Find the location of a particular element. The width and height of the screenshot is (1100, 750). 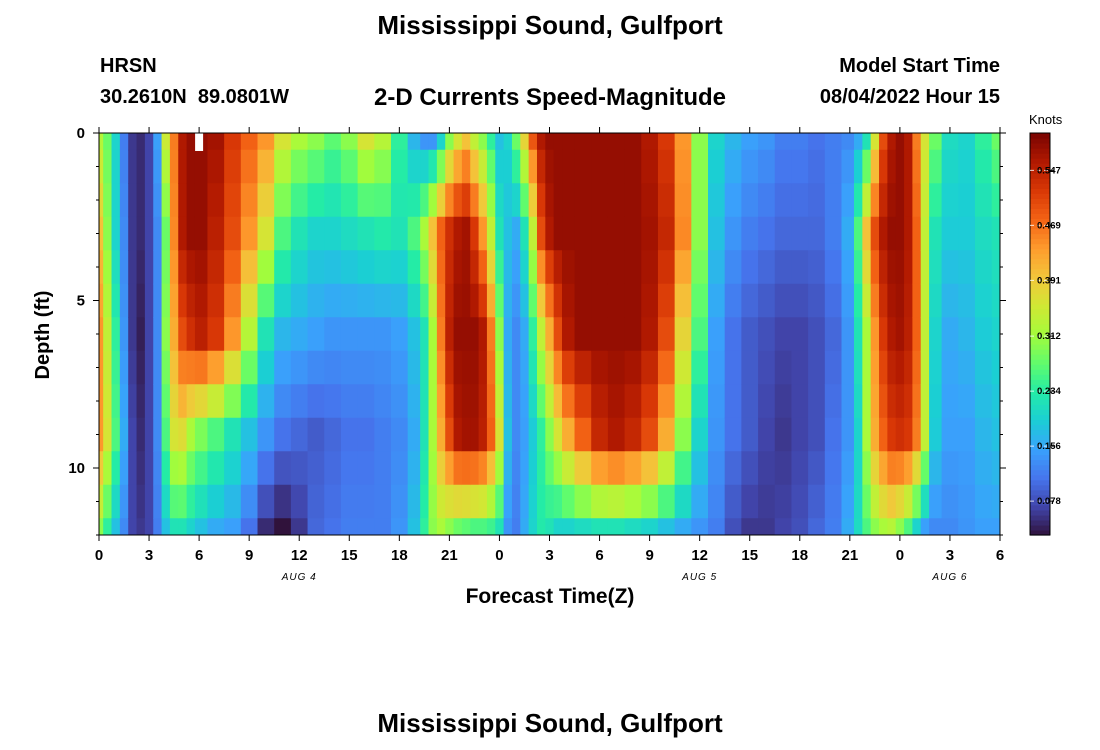

chart-subtitle: 2-D Currents Speed-Magnitude is located at coordinates (550, 97).